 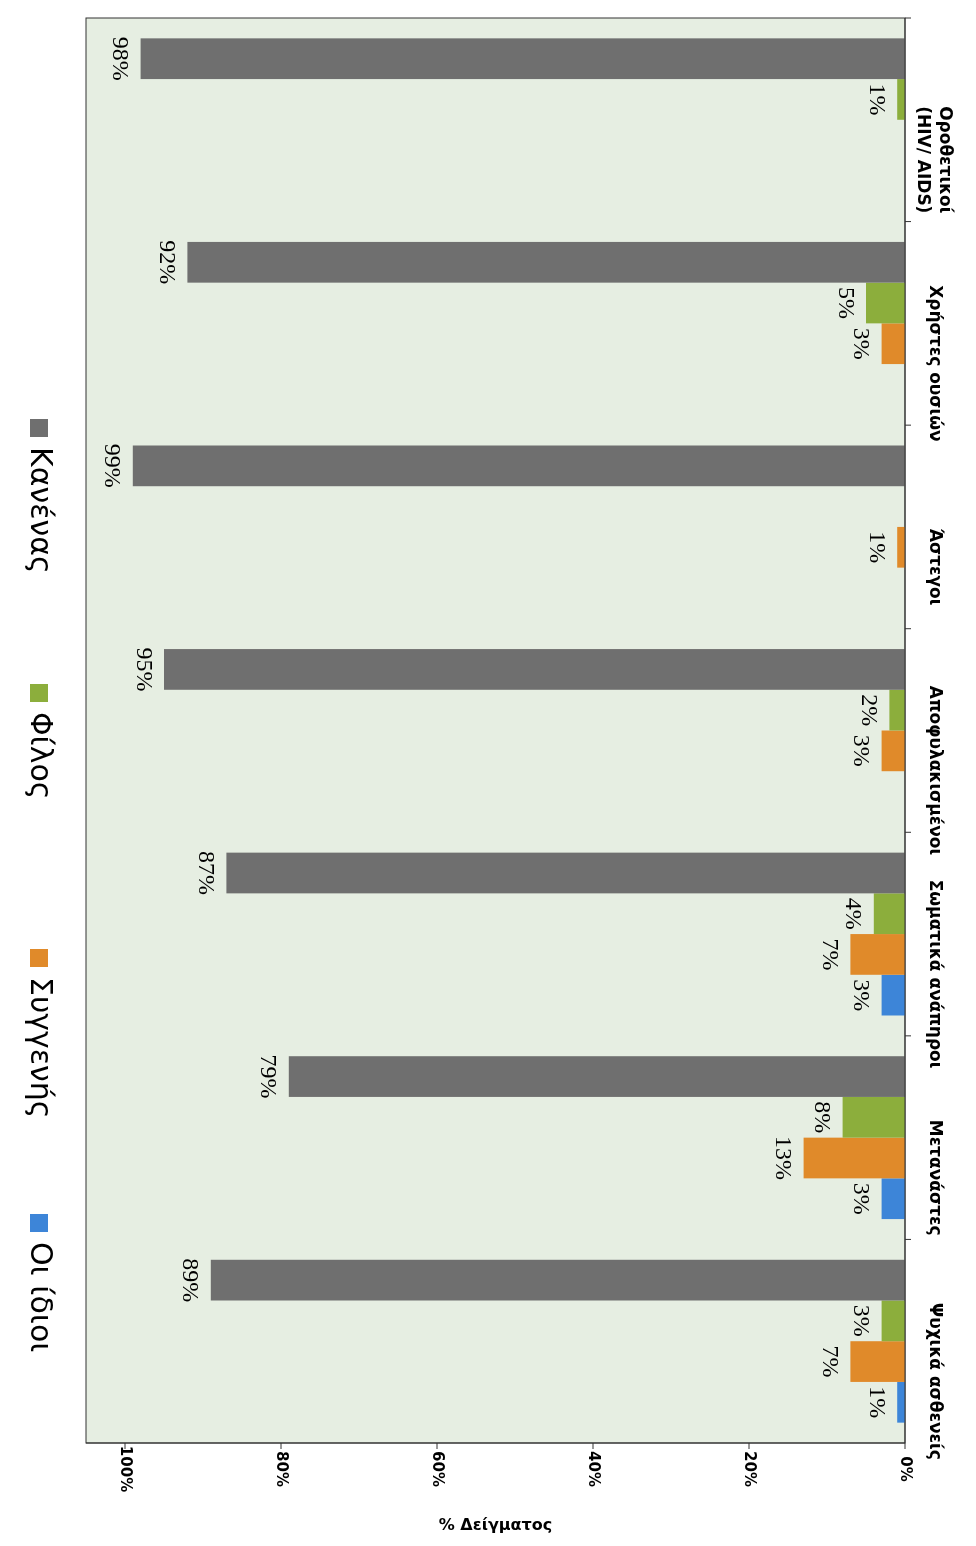 What do you see at coordinates (936, 1177) in the screenshot?
I see `y-tick-label: Μετανάστες` at bounding box center [936, 1177].